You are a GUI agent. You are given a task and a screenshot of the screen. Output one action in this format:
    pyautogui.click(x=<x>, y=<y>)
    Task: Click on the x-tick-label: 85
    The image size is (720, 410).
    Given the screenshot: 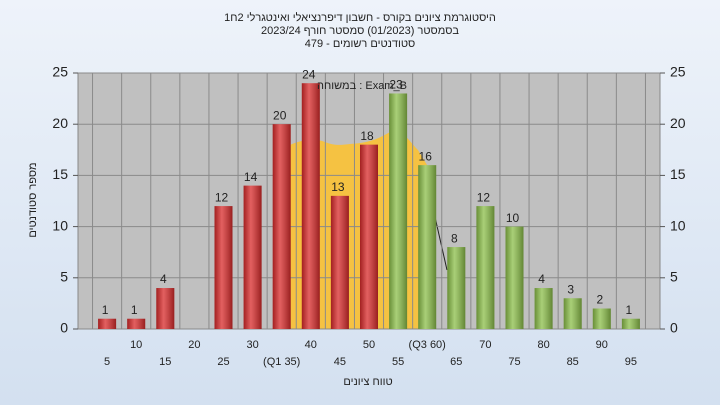 What is the action you would take?
    pyautogui.click(x=573, y=362)
    